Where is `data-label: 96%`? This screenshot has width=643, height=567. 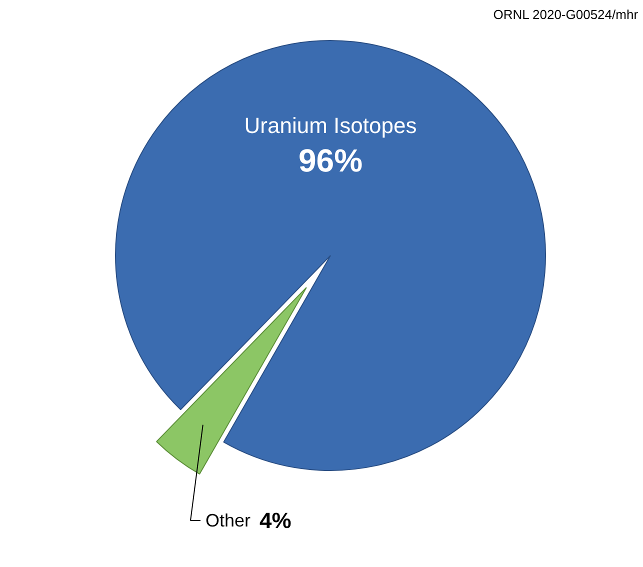 data-label: 96% is located at coordinates (330, 160).